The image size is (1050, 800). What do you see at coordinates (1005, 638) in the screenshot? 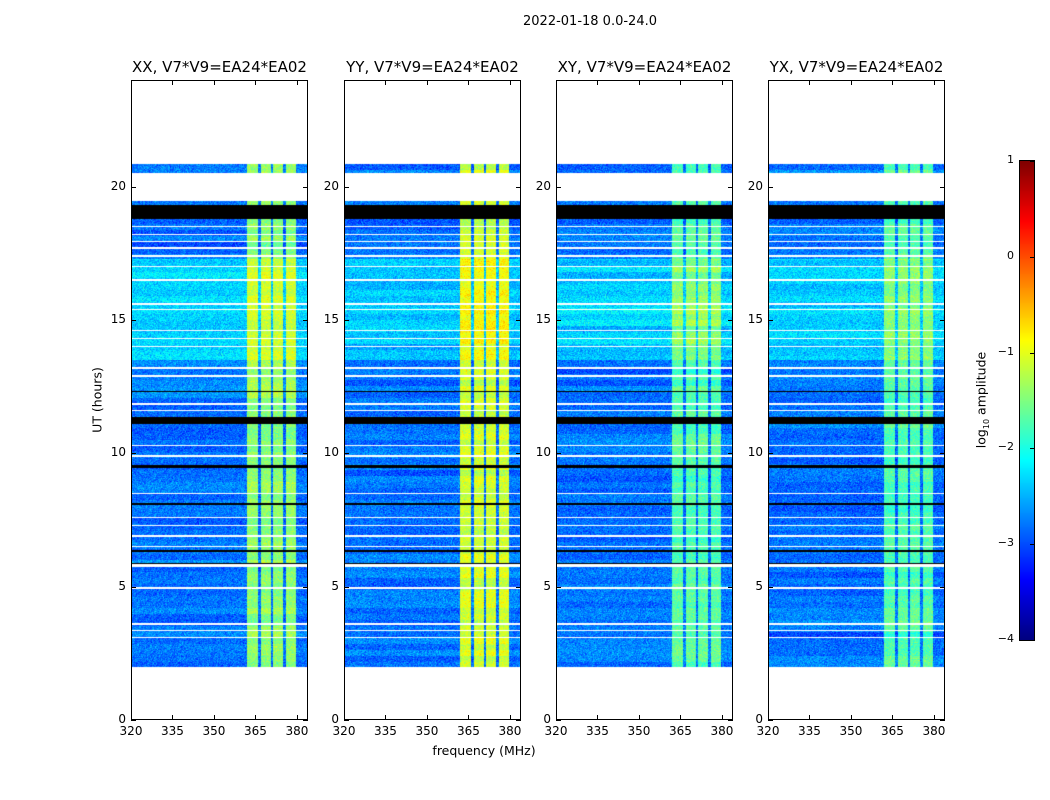
I see `colorbar-tick-label: −4` at bounding box center [1005, 638].